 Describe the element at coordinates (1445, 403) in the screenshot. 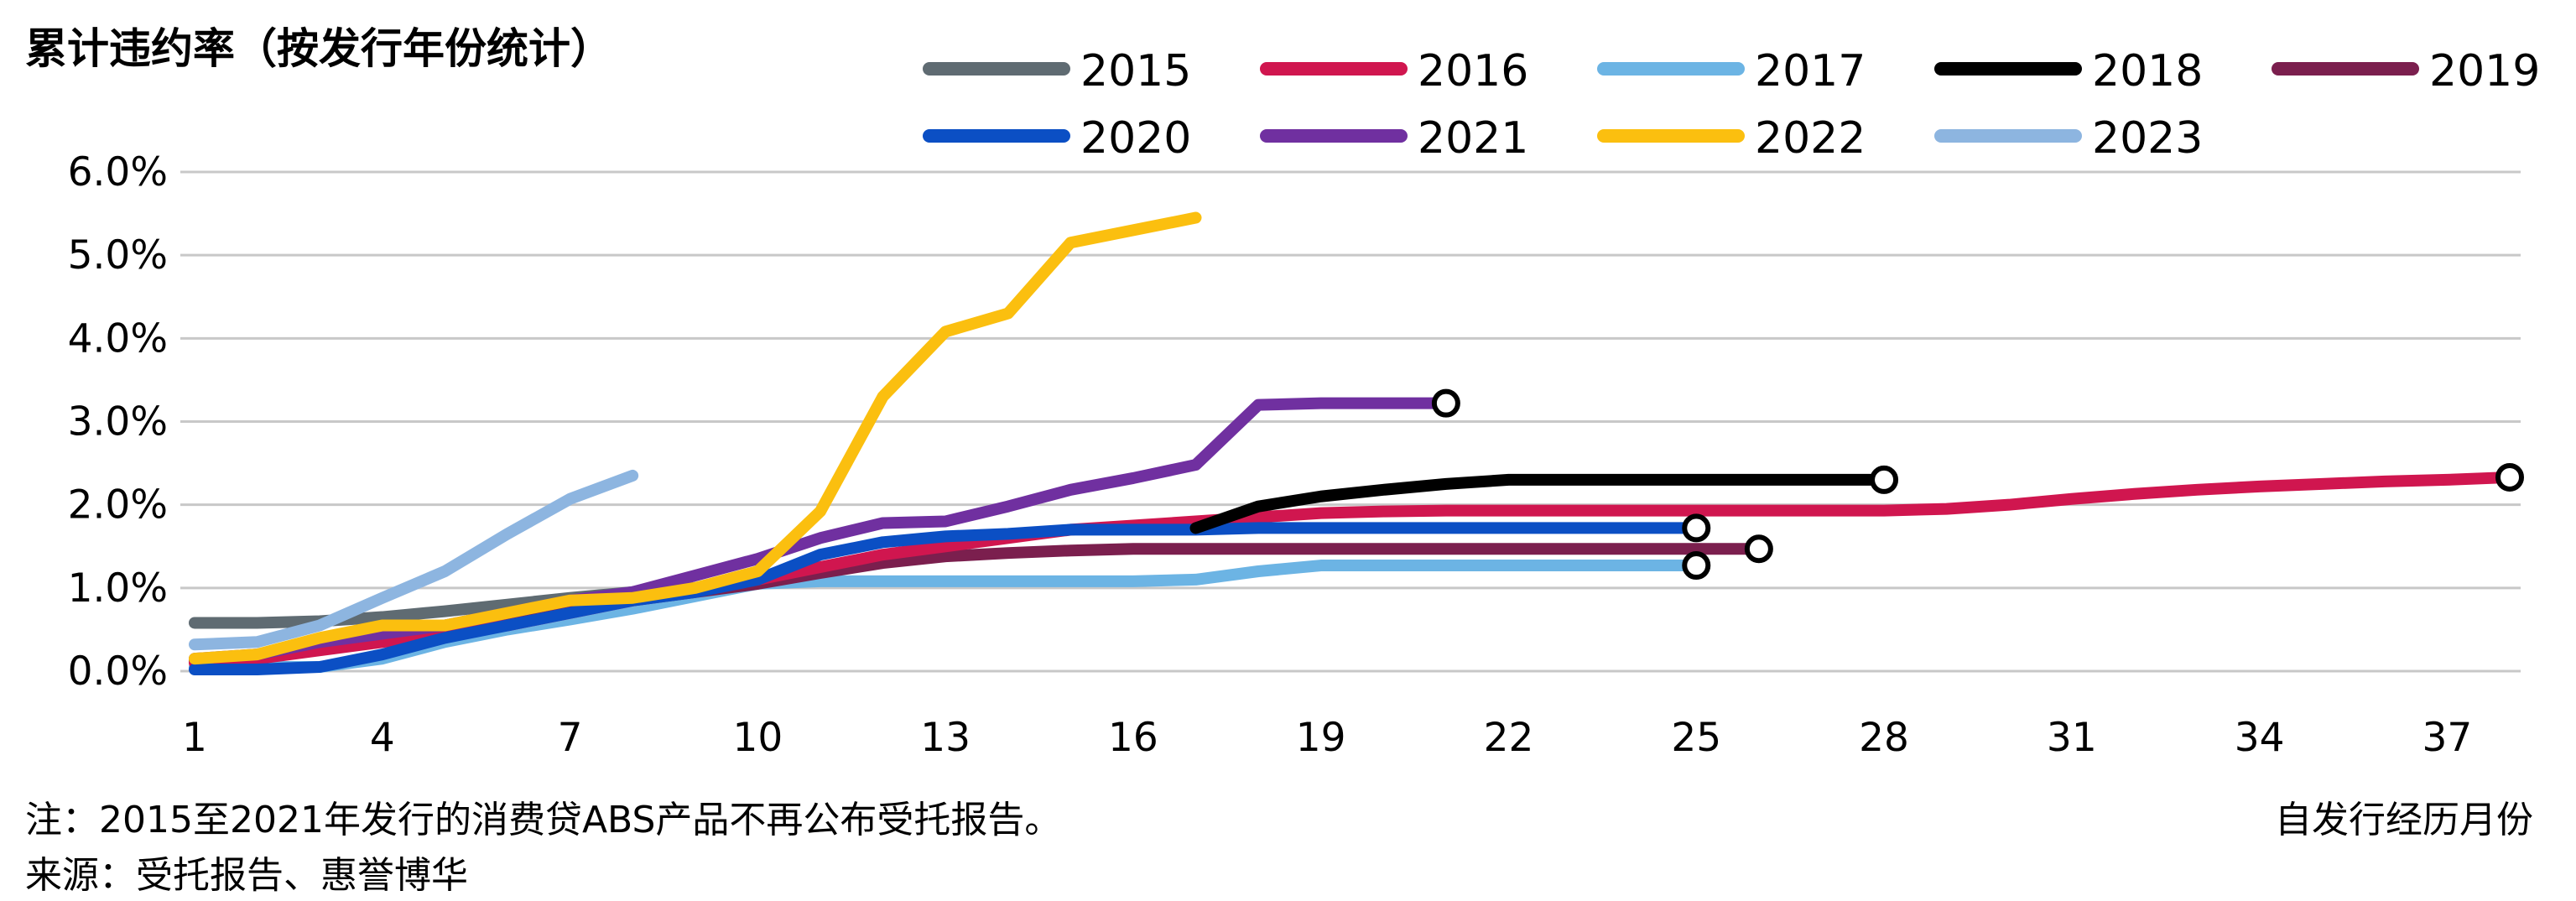

I see `end-marker-2021` at that location.